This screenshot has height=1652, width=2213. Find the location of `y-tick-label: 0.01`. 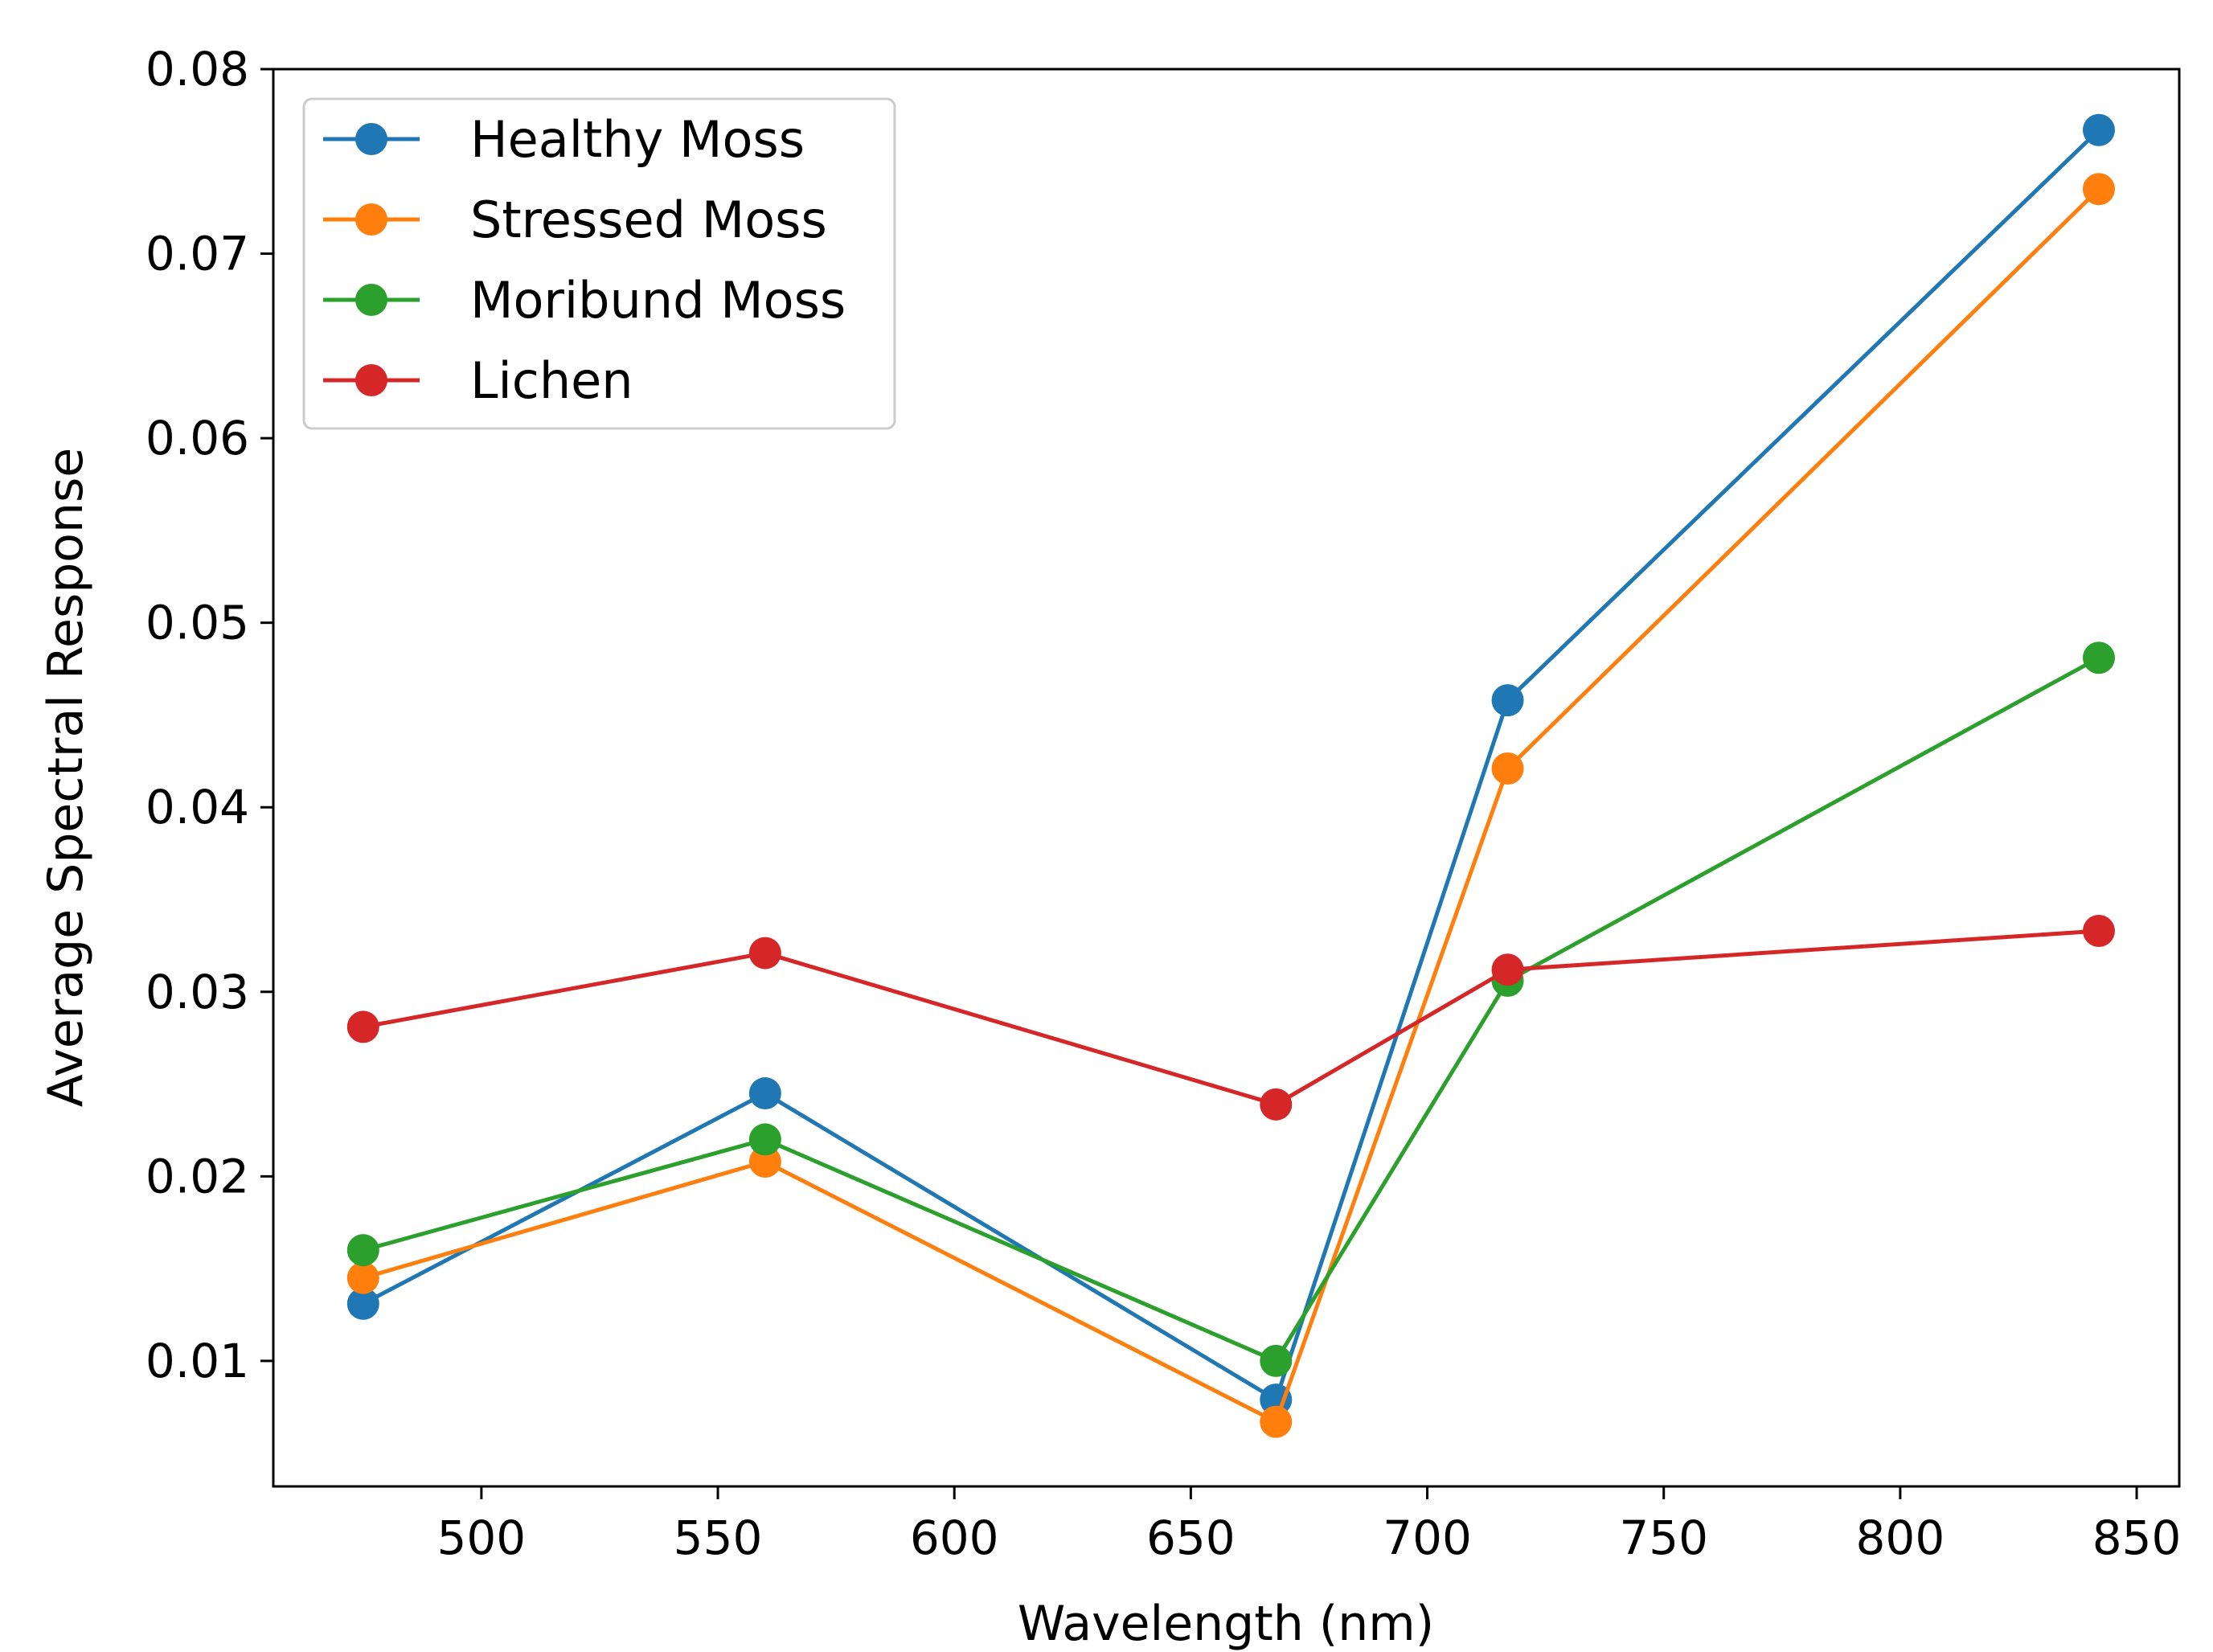

y-tick-label: 0.01 is located at coordinates (197, 1361).